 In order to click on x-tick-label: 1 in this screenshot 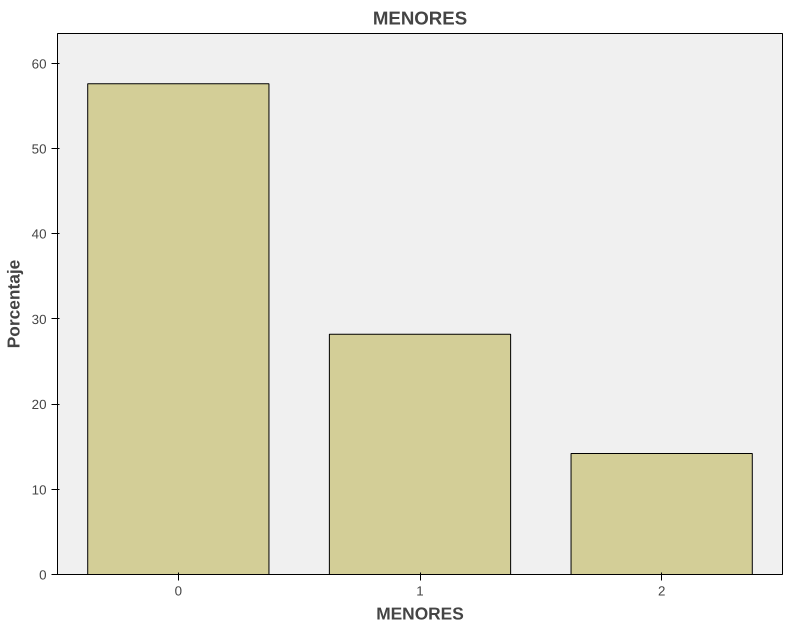, I will do `click(420, 591)`.